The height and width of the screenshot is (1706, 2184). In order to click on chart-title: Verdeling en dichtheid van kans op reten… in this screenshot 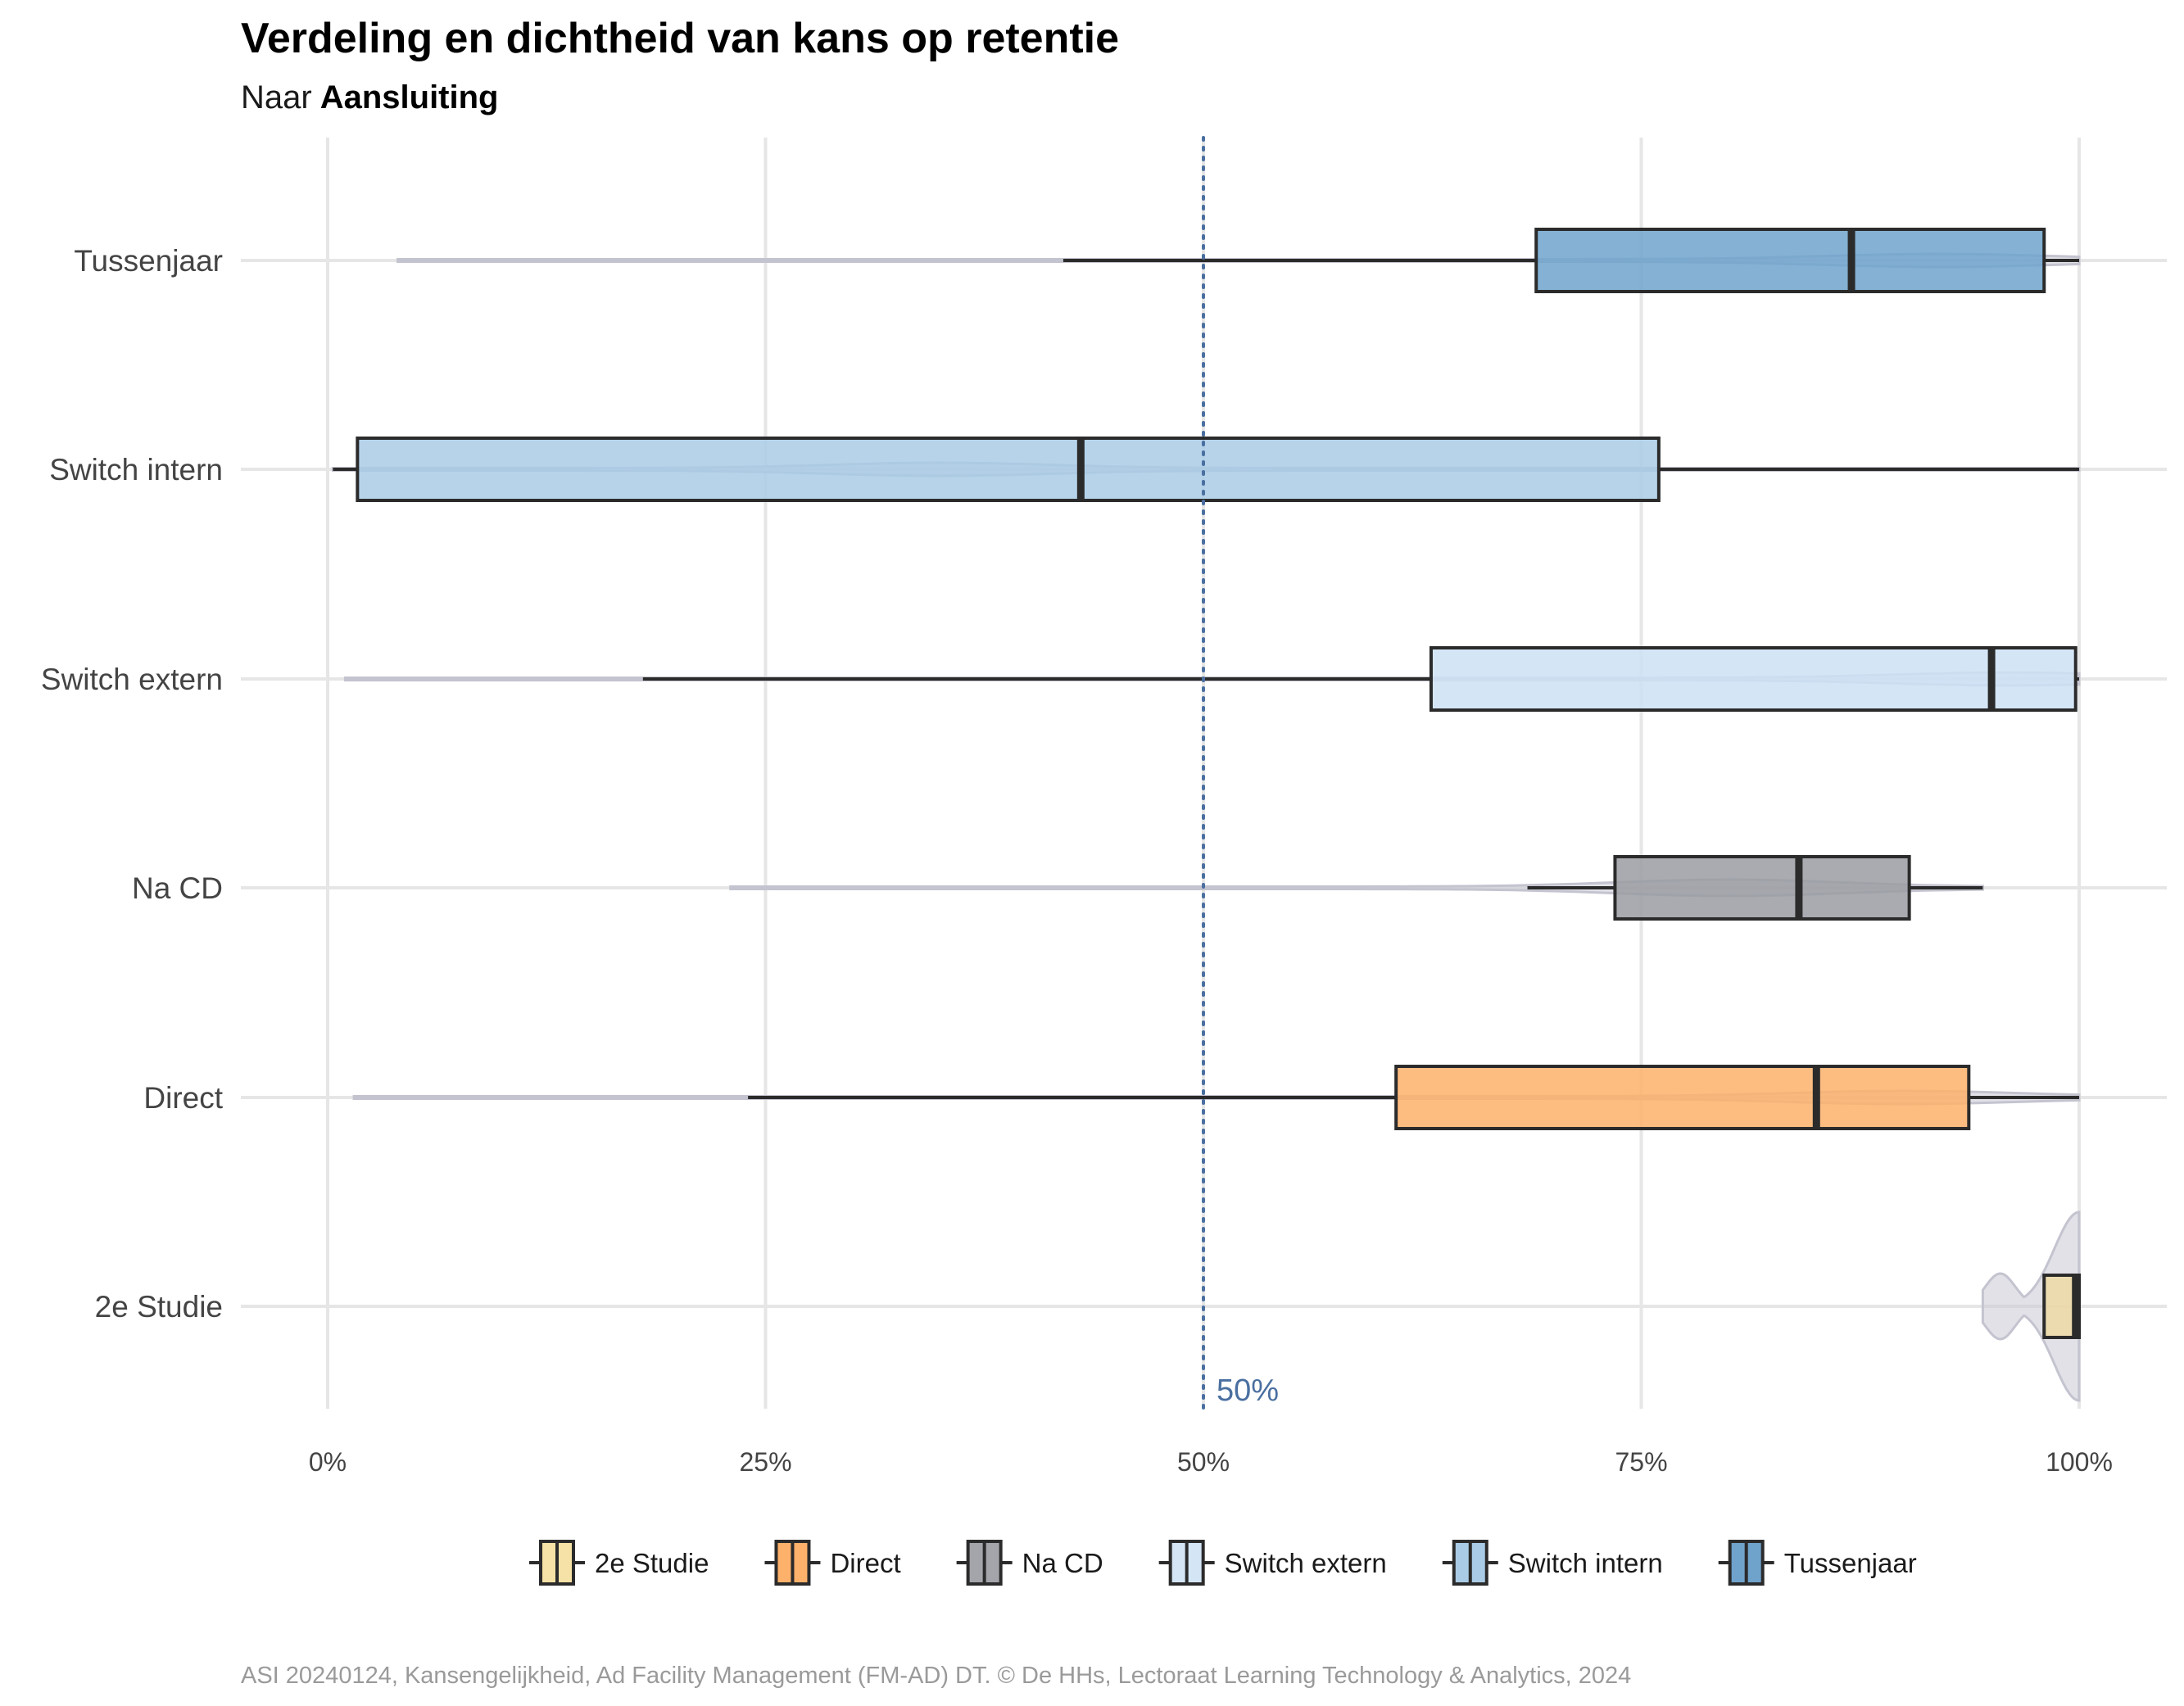, I will do `click(680, 38)`.